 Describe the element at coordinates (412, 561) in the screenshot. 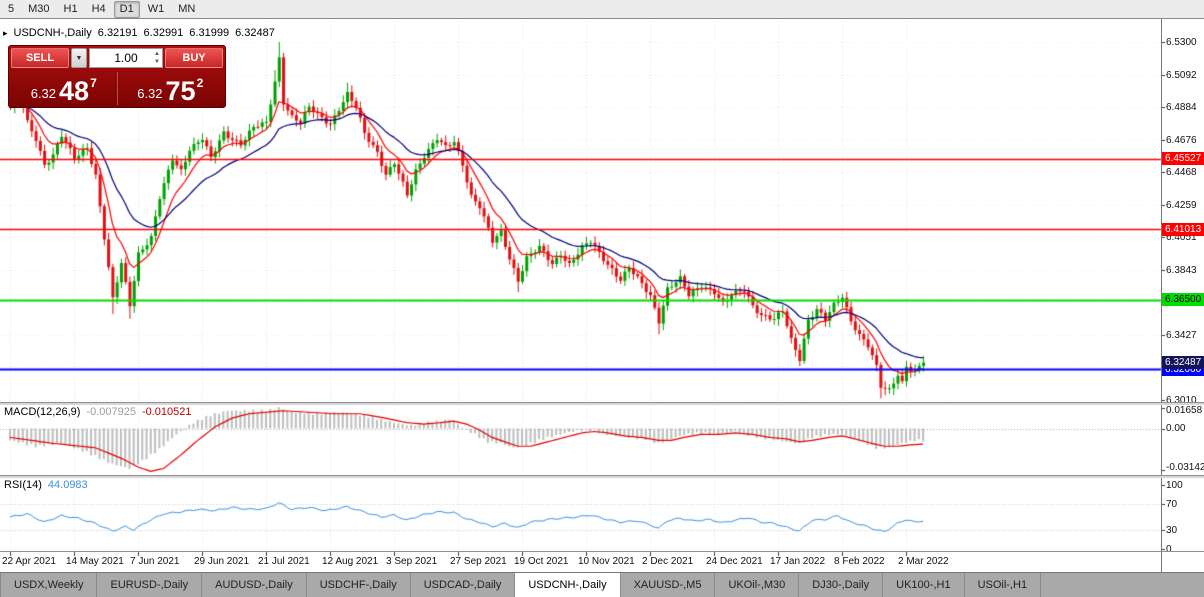

I see `date-axis-label: 3 Sep 2021` at that location.